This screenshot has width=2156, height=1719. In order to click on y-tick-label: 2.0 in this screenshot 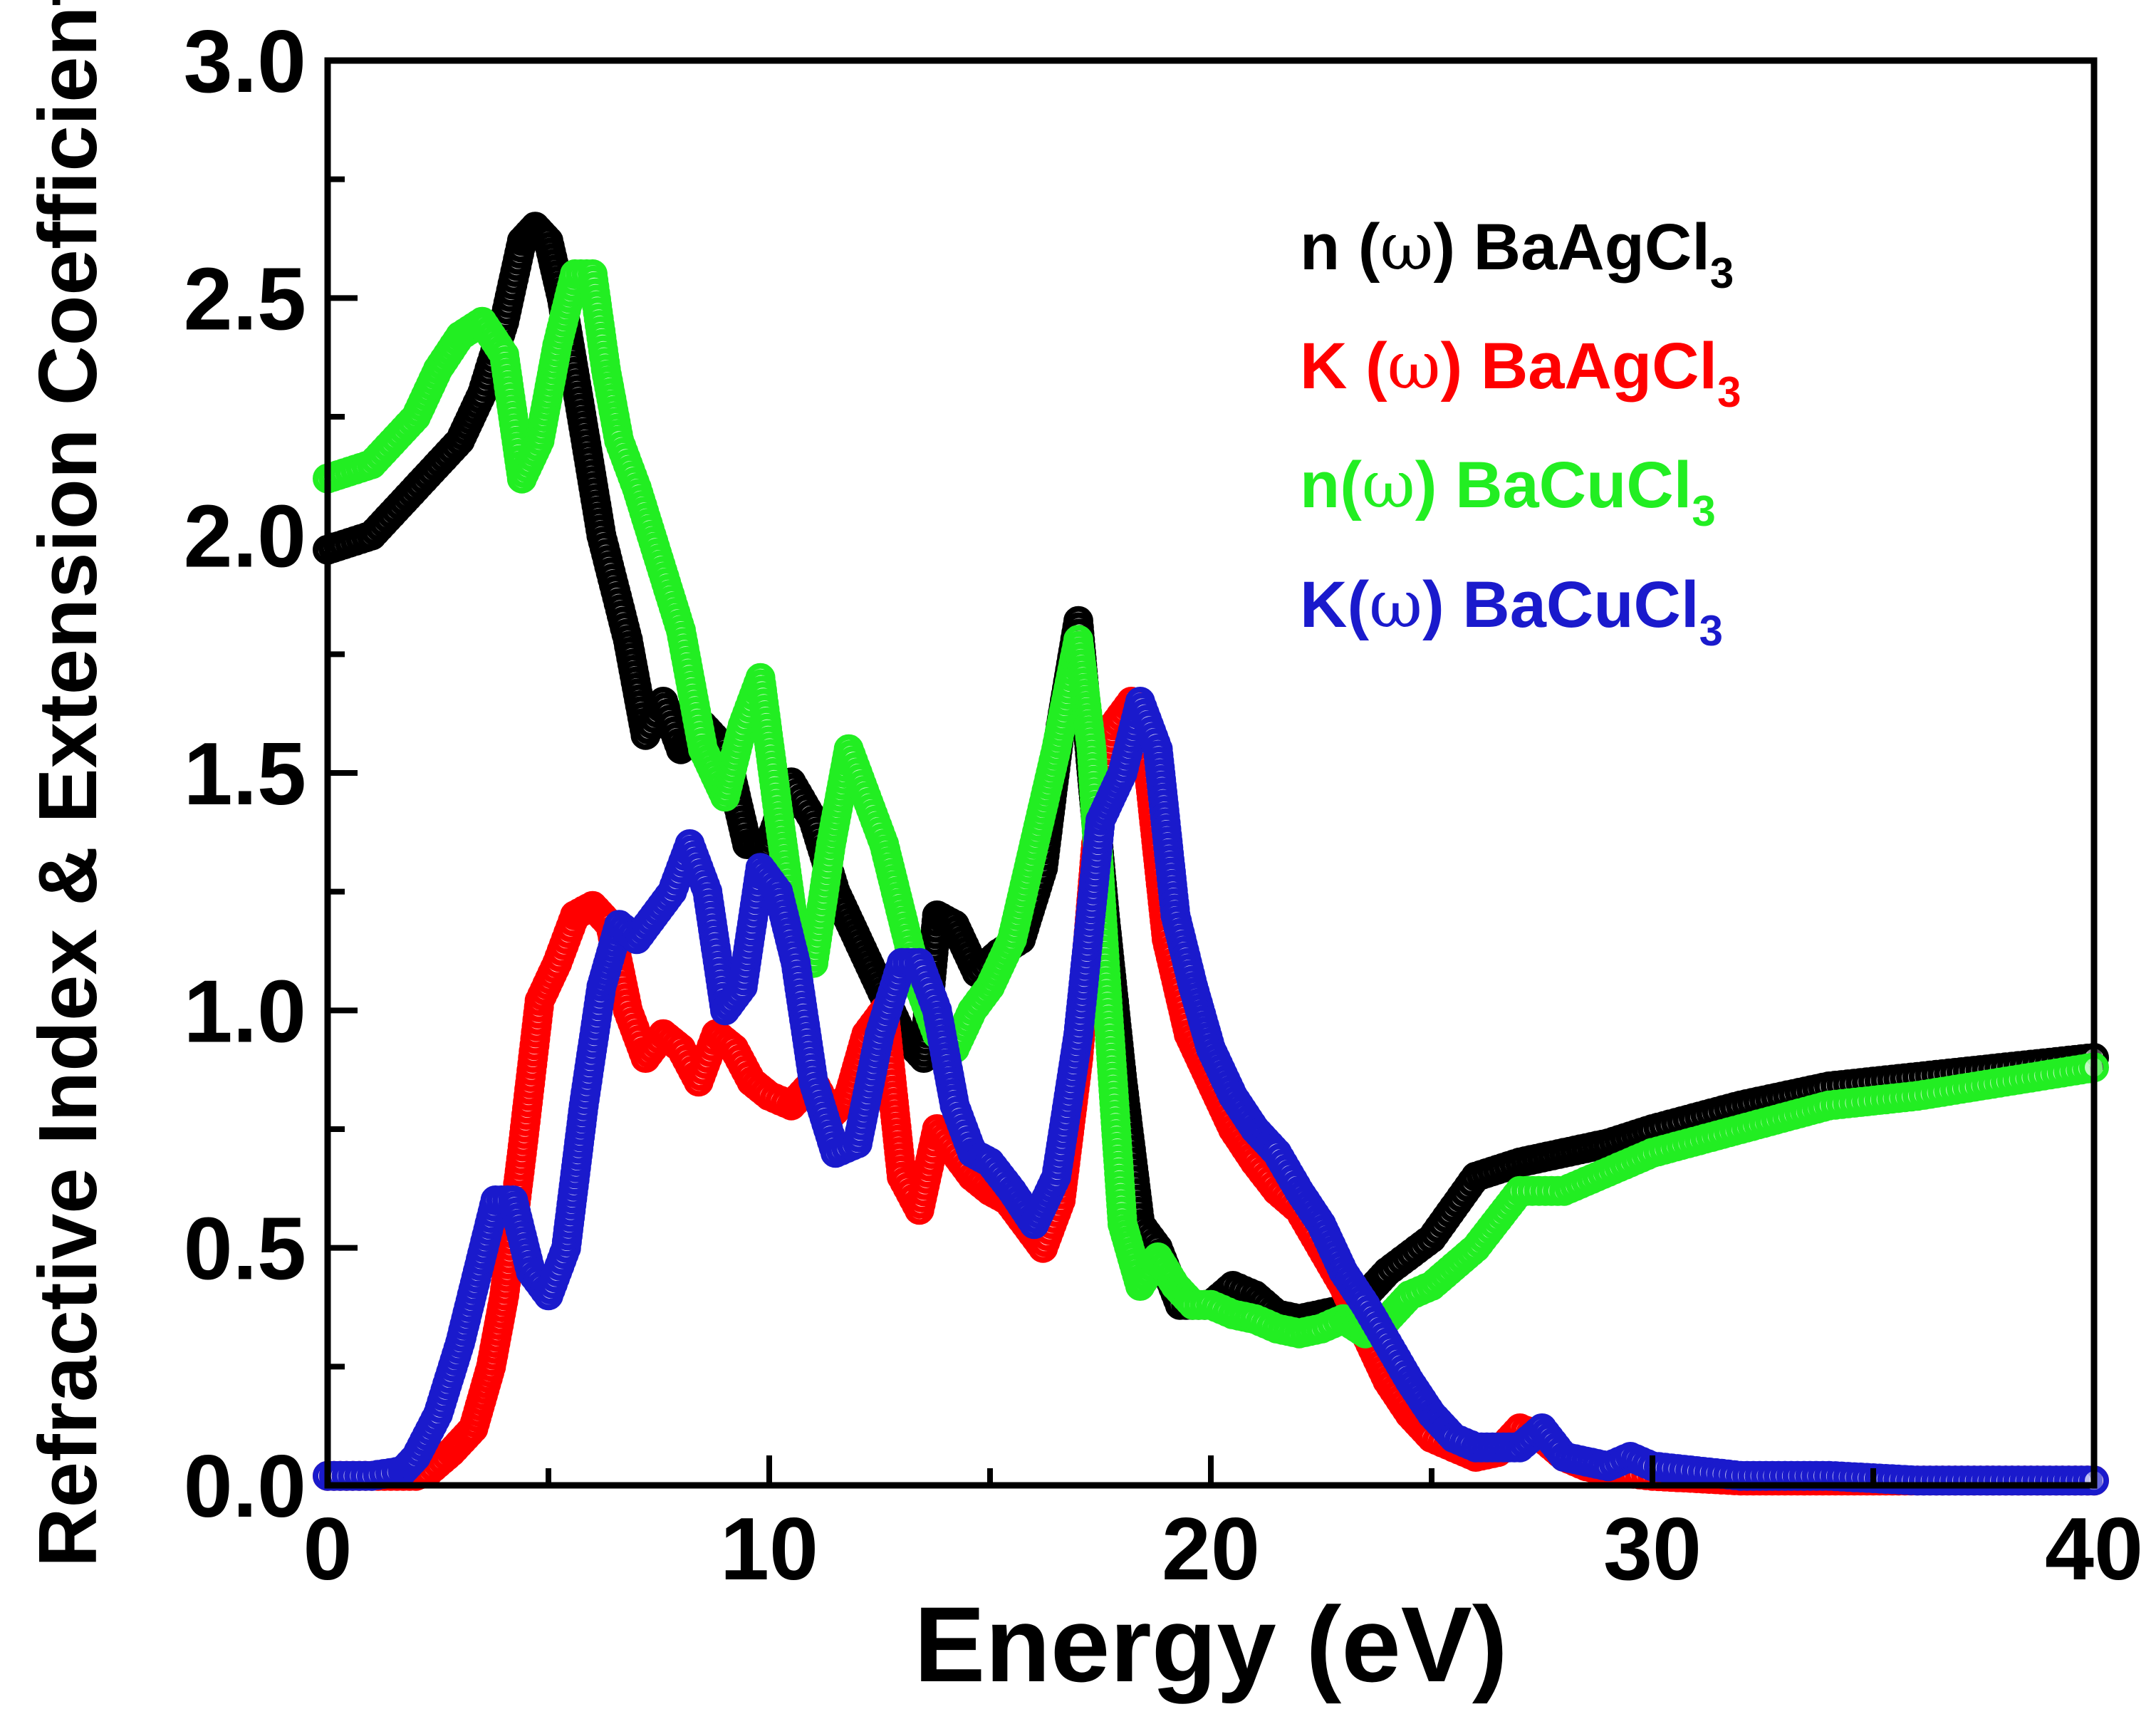, I will do `click(245, 537)`.